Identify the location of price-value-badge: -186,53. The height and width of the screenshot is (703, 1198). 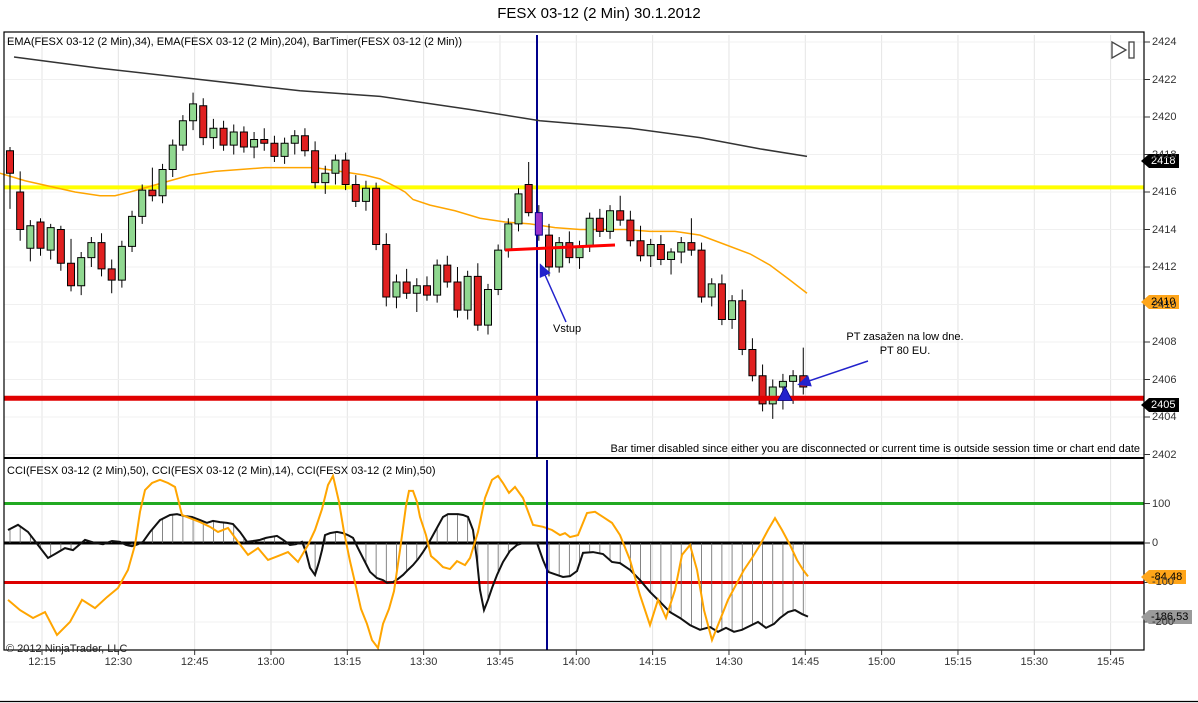
(1167, 617).